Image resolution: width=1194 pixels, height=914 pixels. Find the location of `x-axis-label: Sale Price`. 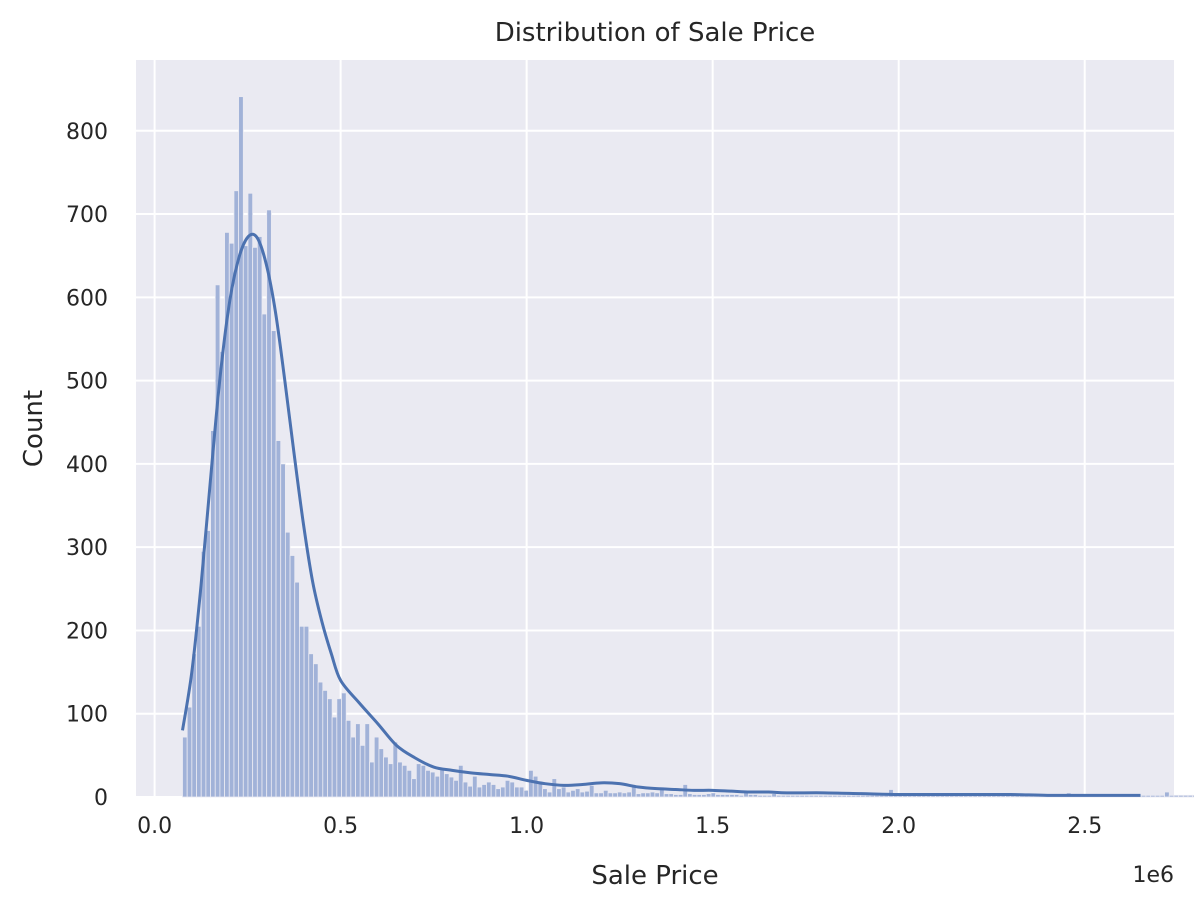

x-axis-label: Sale Price is located at coordinates (654, 876).